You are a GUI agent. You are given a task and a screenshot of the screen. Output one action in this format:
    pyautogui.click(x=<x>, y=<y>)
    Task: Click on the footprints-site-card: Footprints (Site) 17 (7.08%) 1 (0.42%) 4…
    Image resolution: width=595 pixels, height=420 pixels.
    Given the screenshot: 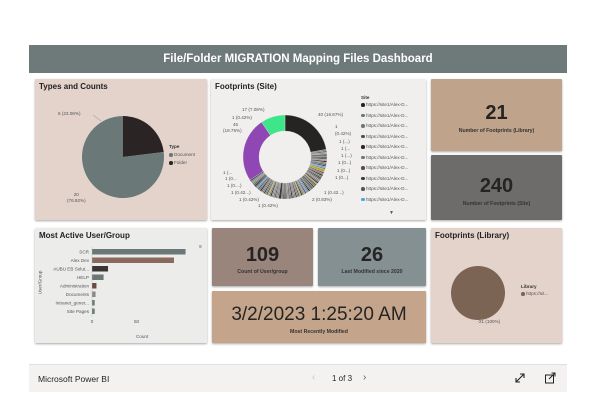 What is the action you would take?
    pyautogui.click(x=318, y=149)
    